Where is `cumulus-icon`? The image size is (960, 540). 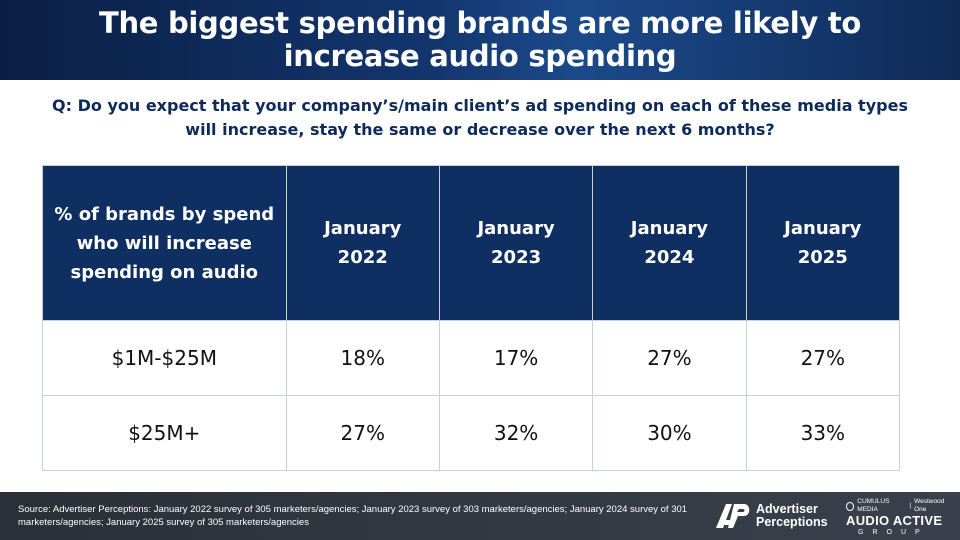 cumulus-icon is located at coordinates (850, 506).